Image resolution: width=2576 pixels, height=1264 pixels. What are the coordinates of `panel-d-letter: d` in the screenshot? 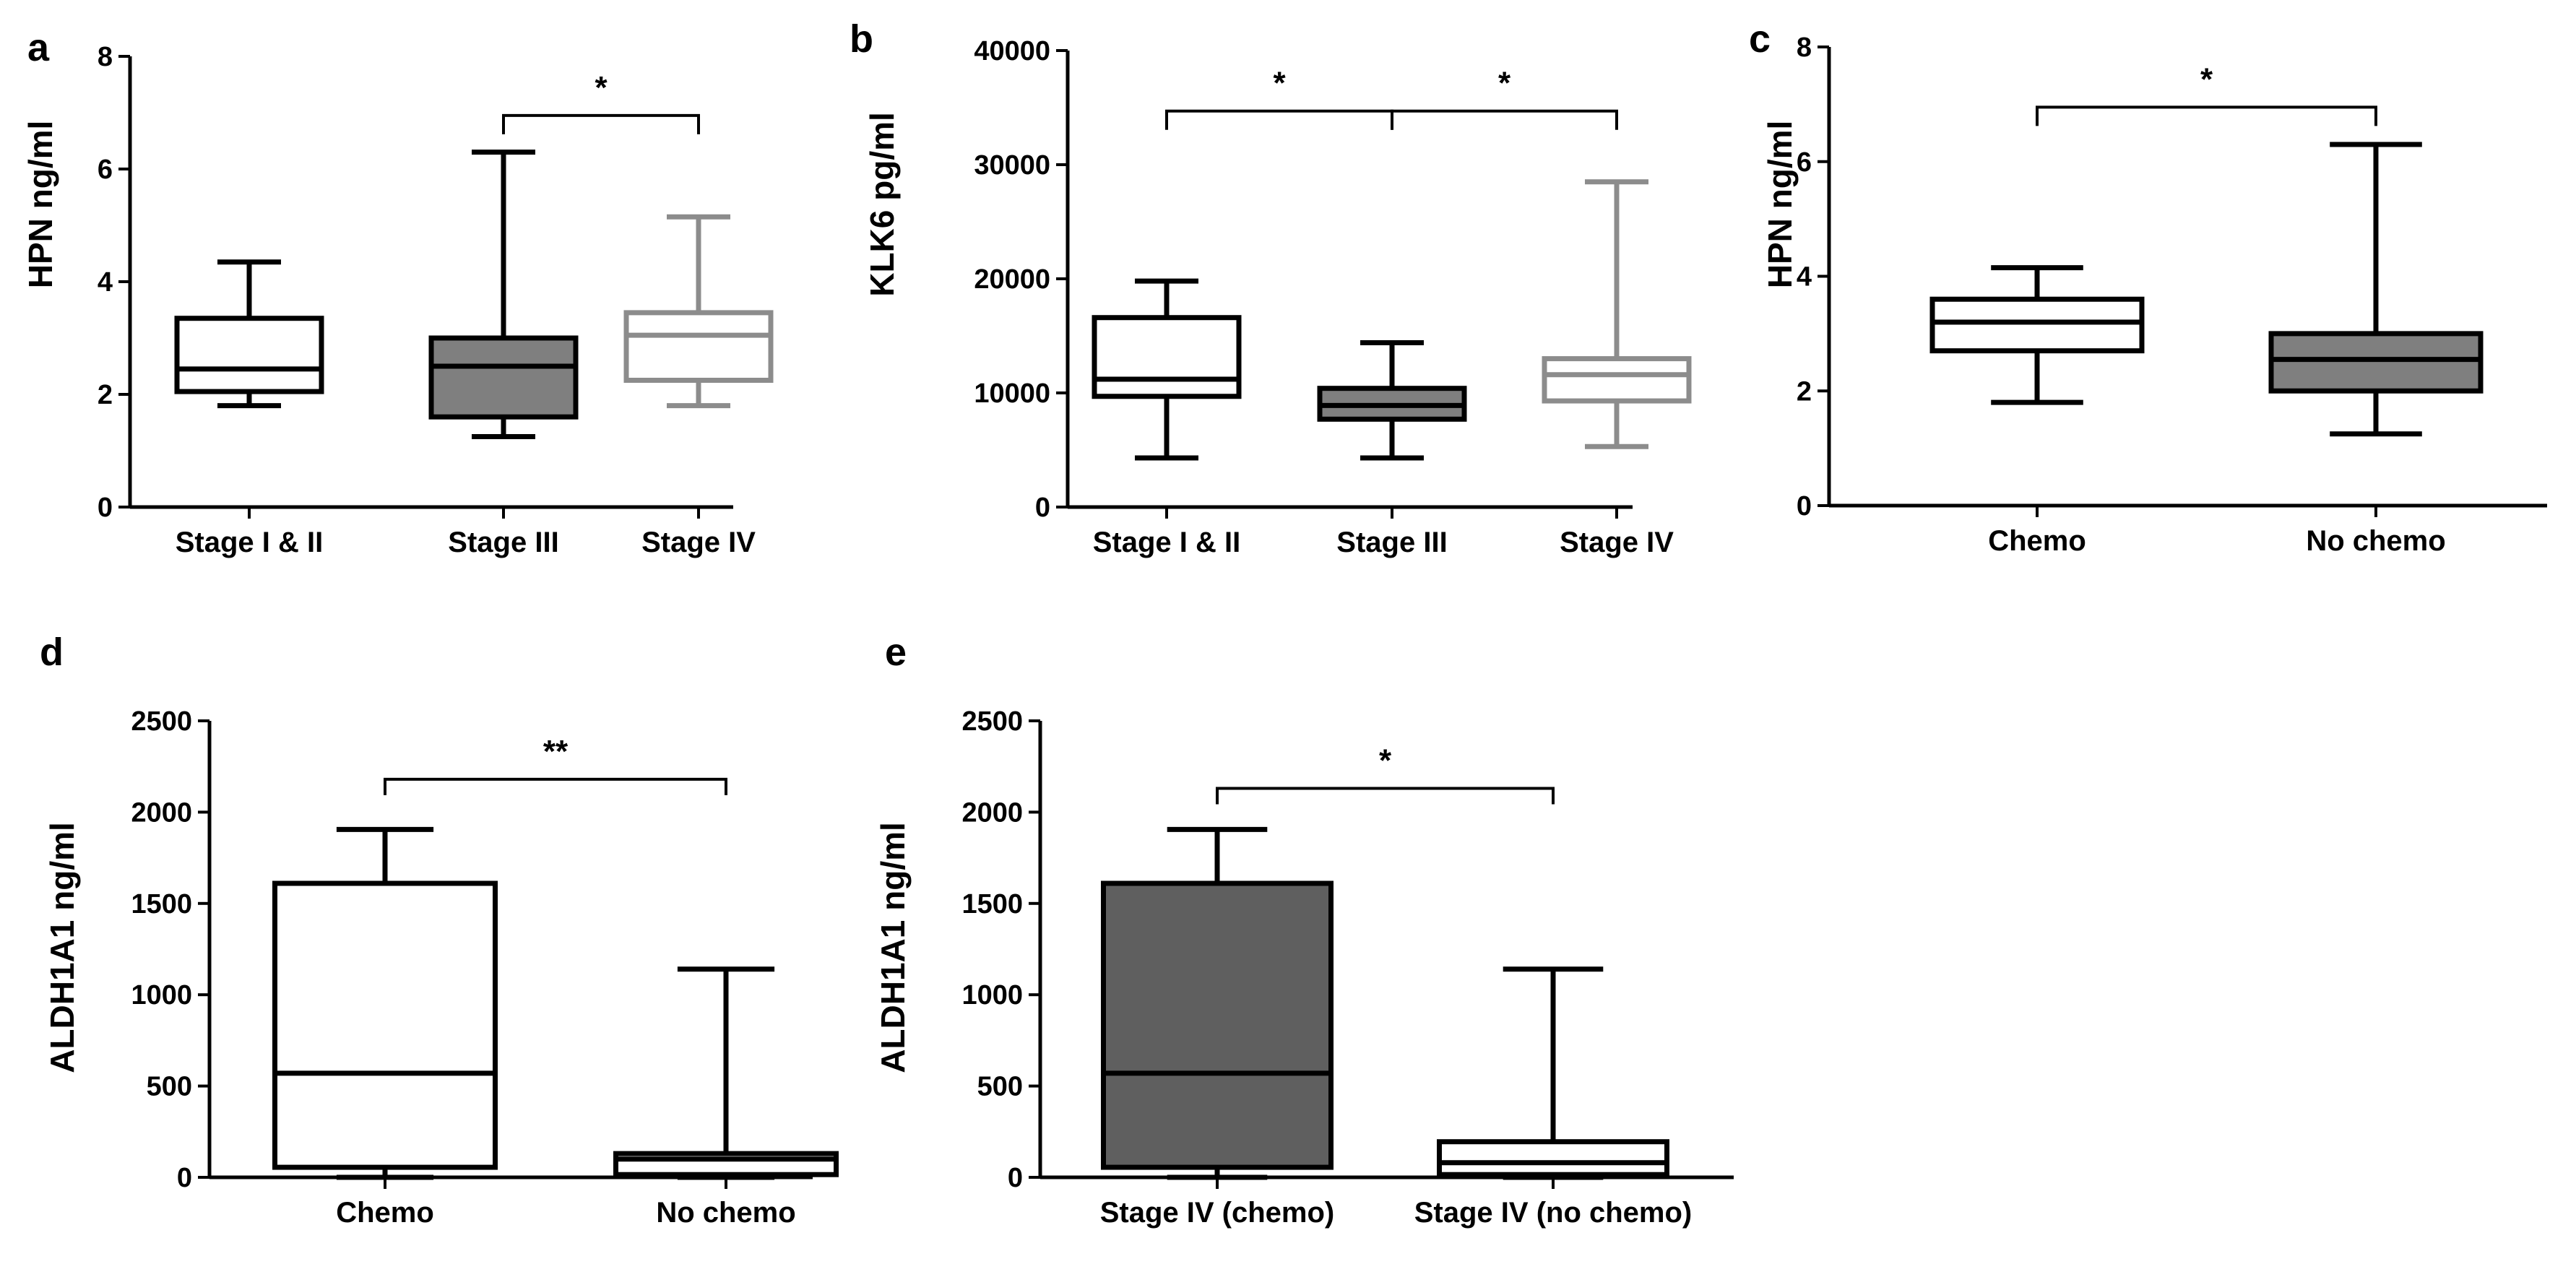 It's located at (52, 652).